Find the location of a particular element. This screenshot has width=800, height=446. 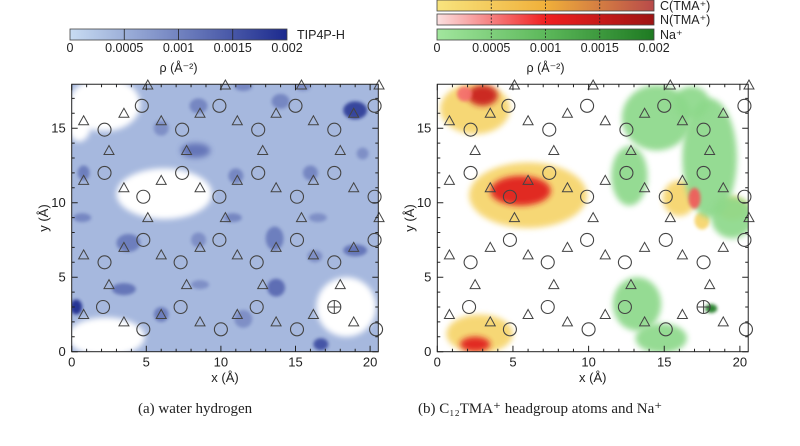

x-tick-label: 15 is located at coordinates (664, 362).